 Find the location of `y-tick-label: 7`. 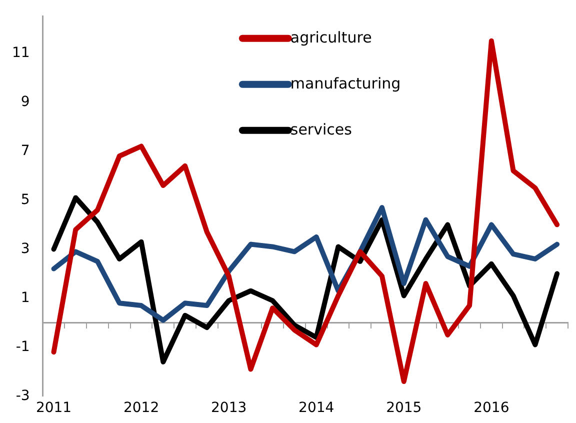

y-tick-label: 7 is located at coordinates (25, 150).